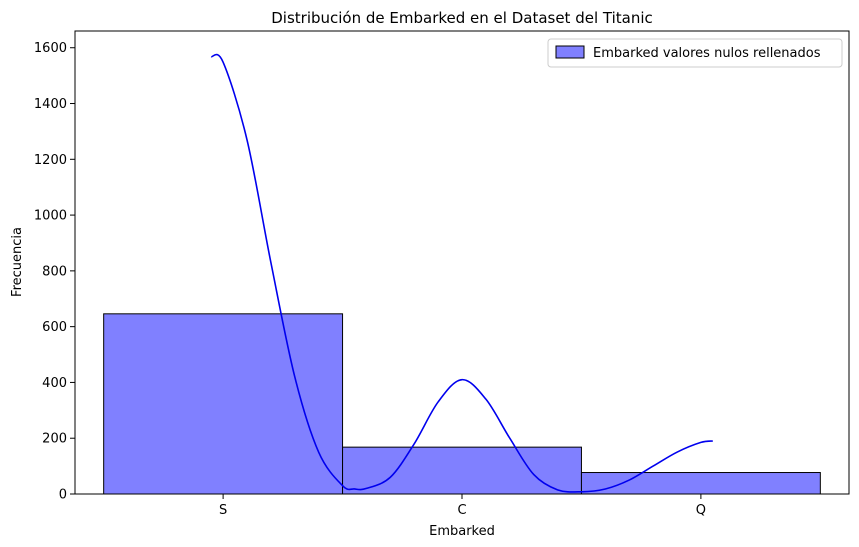 The width and height of the screenshot is (859, 547). Describe the element at coordinates (50, 216) in the screenshot. I see `y-tick-label: 1000` at that location.